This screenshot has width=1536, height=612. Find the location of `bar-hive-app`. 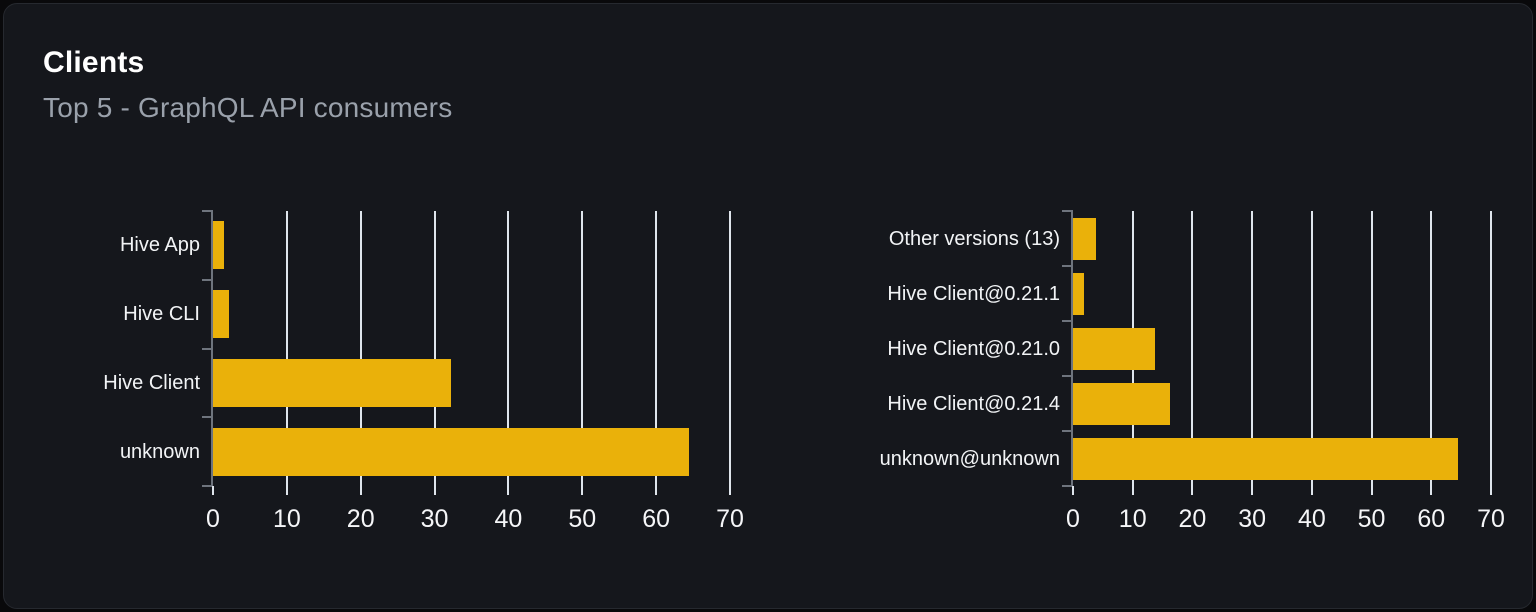

bar-hive-app is located at coordinates (219, 245).